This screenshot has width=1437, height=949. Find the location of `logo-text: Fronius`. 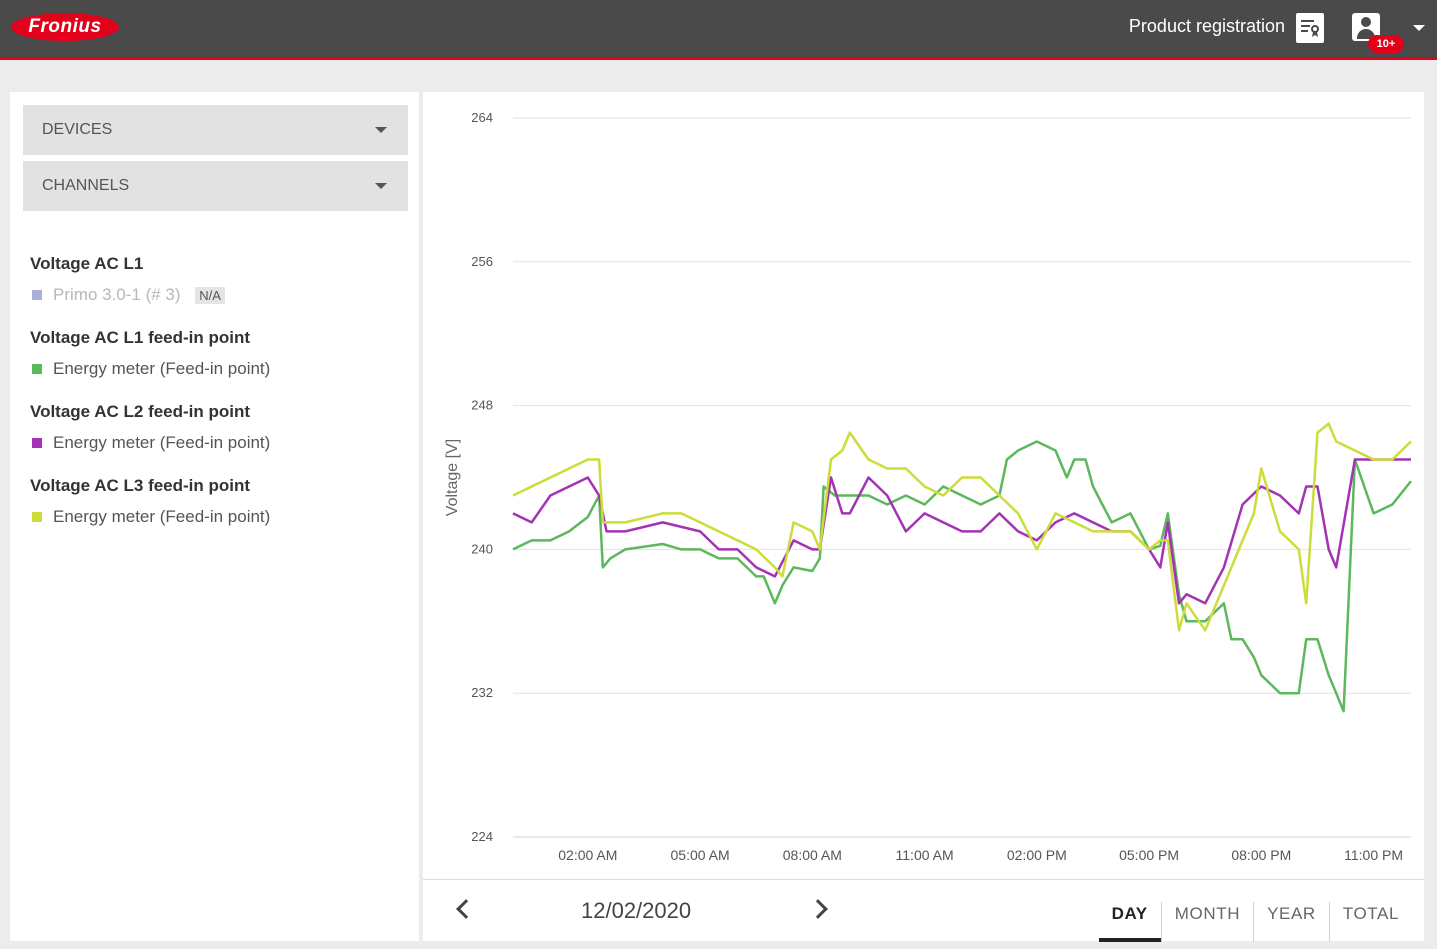

logo-text: Fronius is located at coordinates (65, 26).